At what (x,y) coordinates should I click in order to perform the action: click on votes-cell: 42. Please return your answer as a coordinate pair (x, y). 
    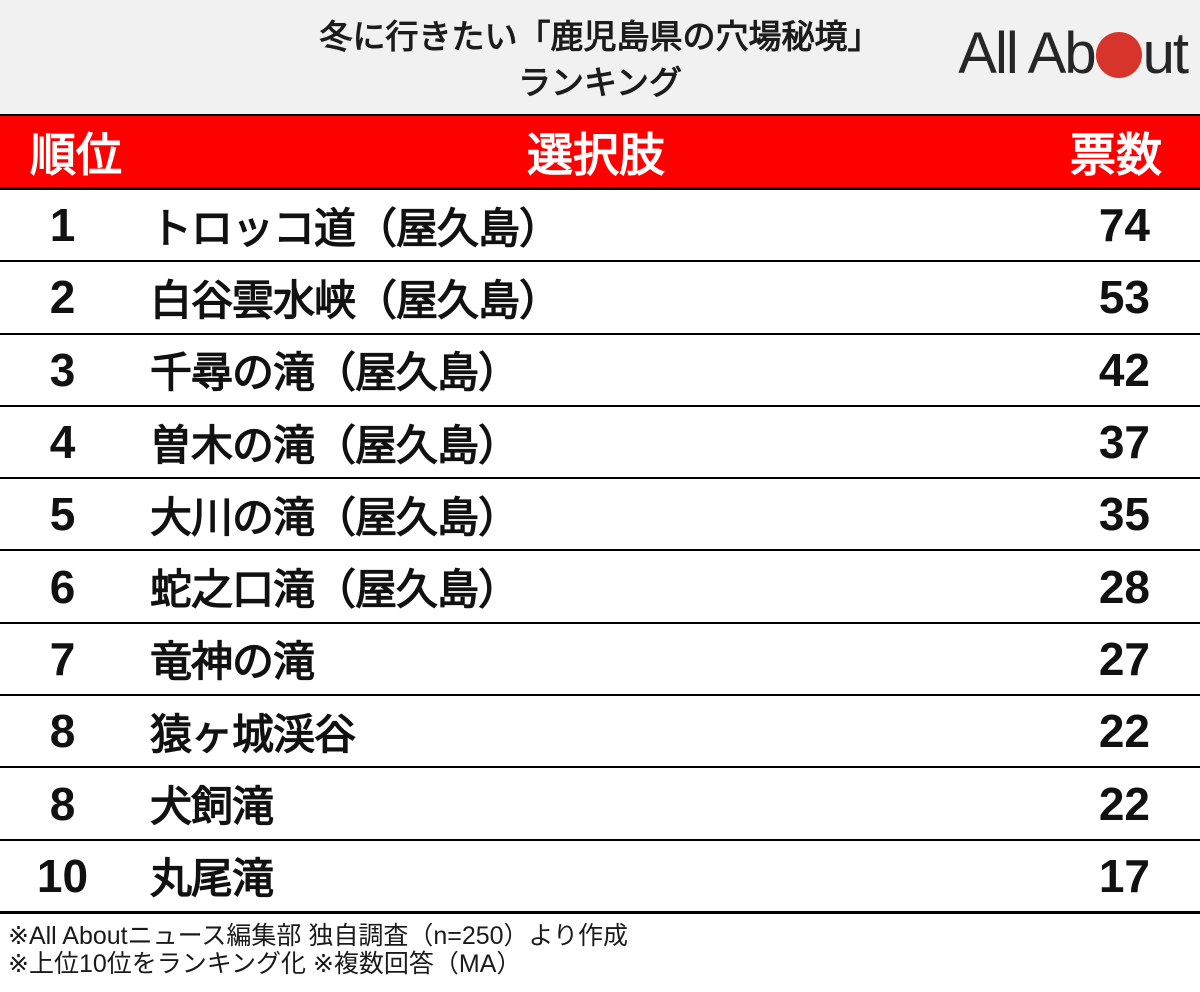
    Looking at the image, I should click on (1124, 369).